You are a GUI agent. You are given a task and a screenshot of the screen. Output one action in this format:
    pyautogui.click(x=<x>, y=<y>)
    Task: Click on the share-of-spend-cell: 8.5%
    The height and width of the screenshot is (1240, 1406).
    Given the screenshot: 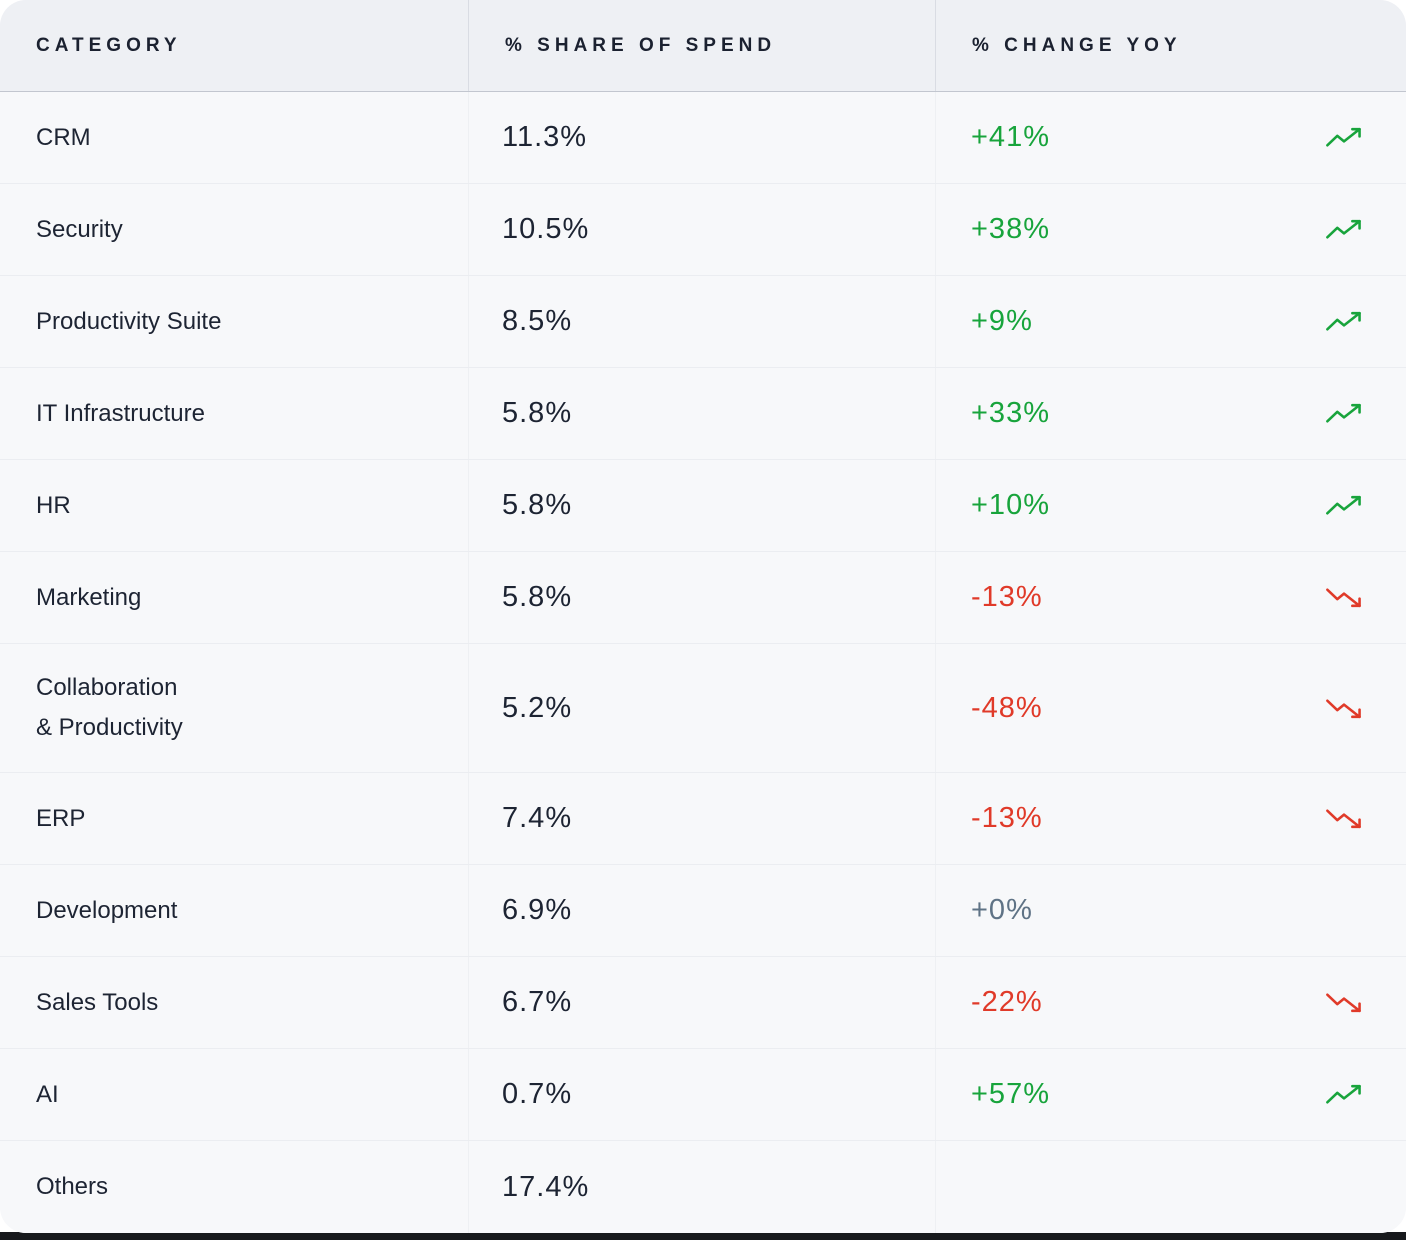 What is the action you would take?
    pyautogui.click(x=701, y=321)
    